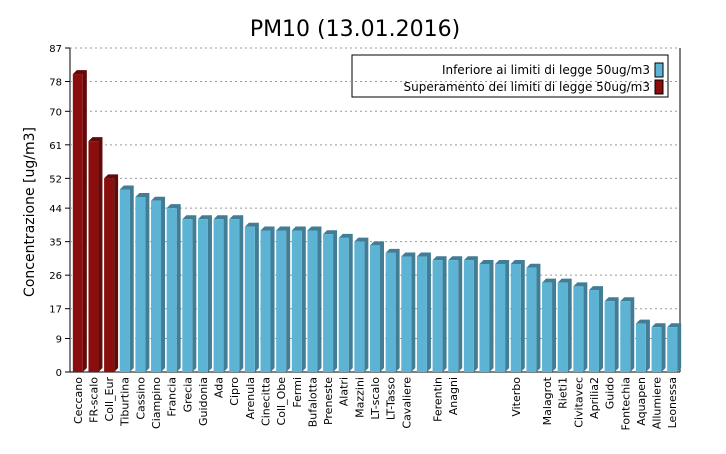 The width and height of the screenshot is (726, 454). I want to click on x-tick-label: Guidonia, so click(203, 401).